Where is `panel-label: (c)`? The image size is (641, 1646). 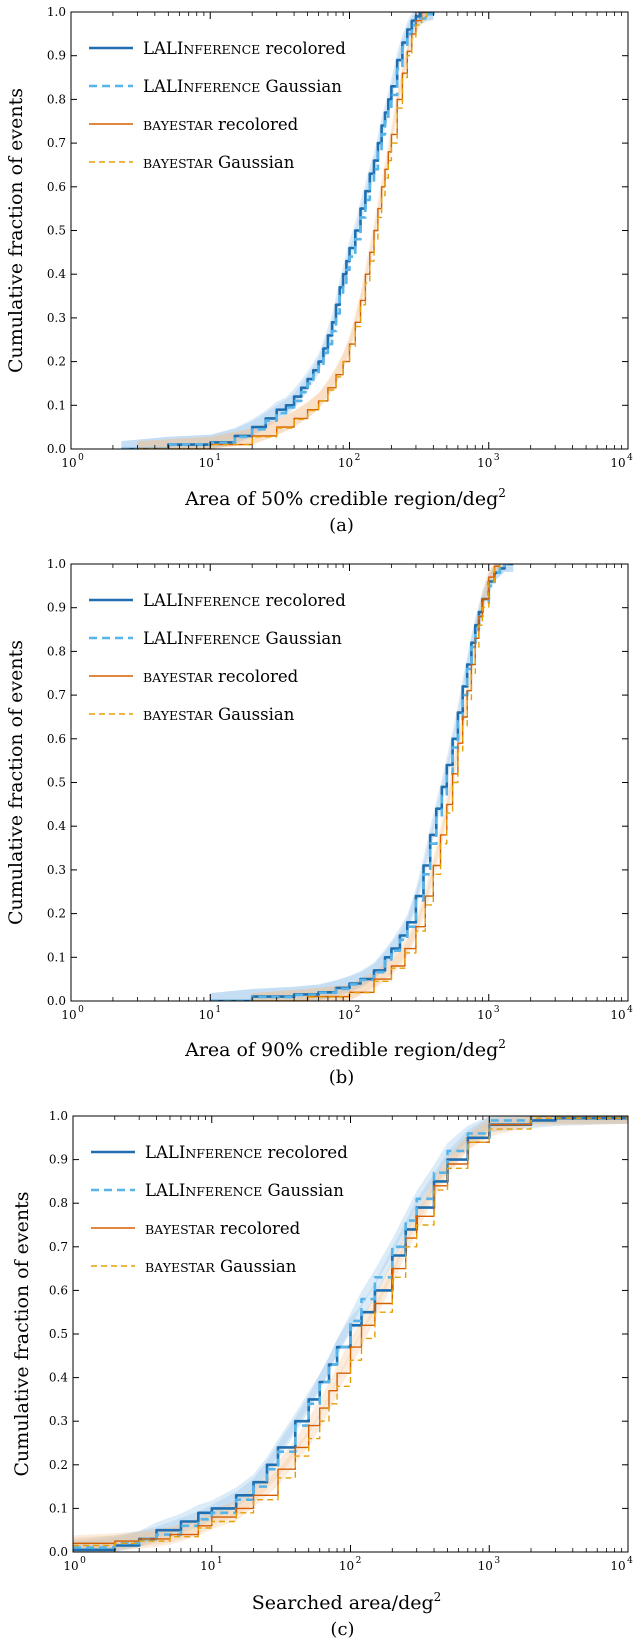 panel-label: (c) is located at coordinates (342, 1629).